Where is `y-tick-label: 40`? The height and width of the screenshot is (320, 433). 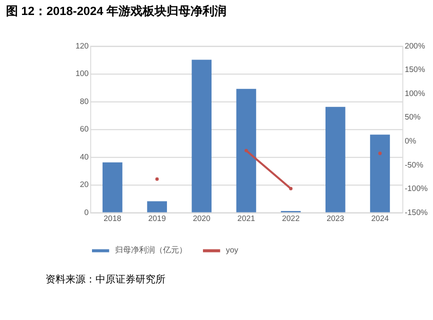 y-tick-label: 40 is located at coordinates (85, 157).